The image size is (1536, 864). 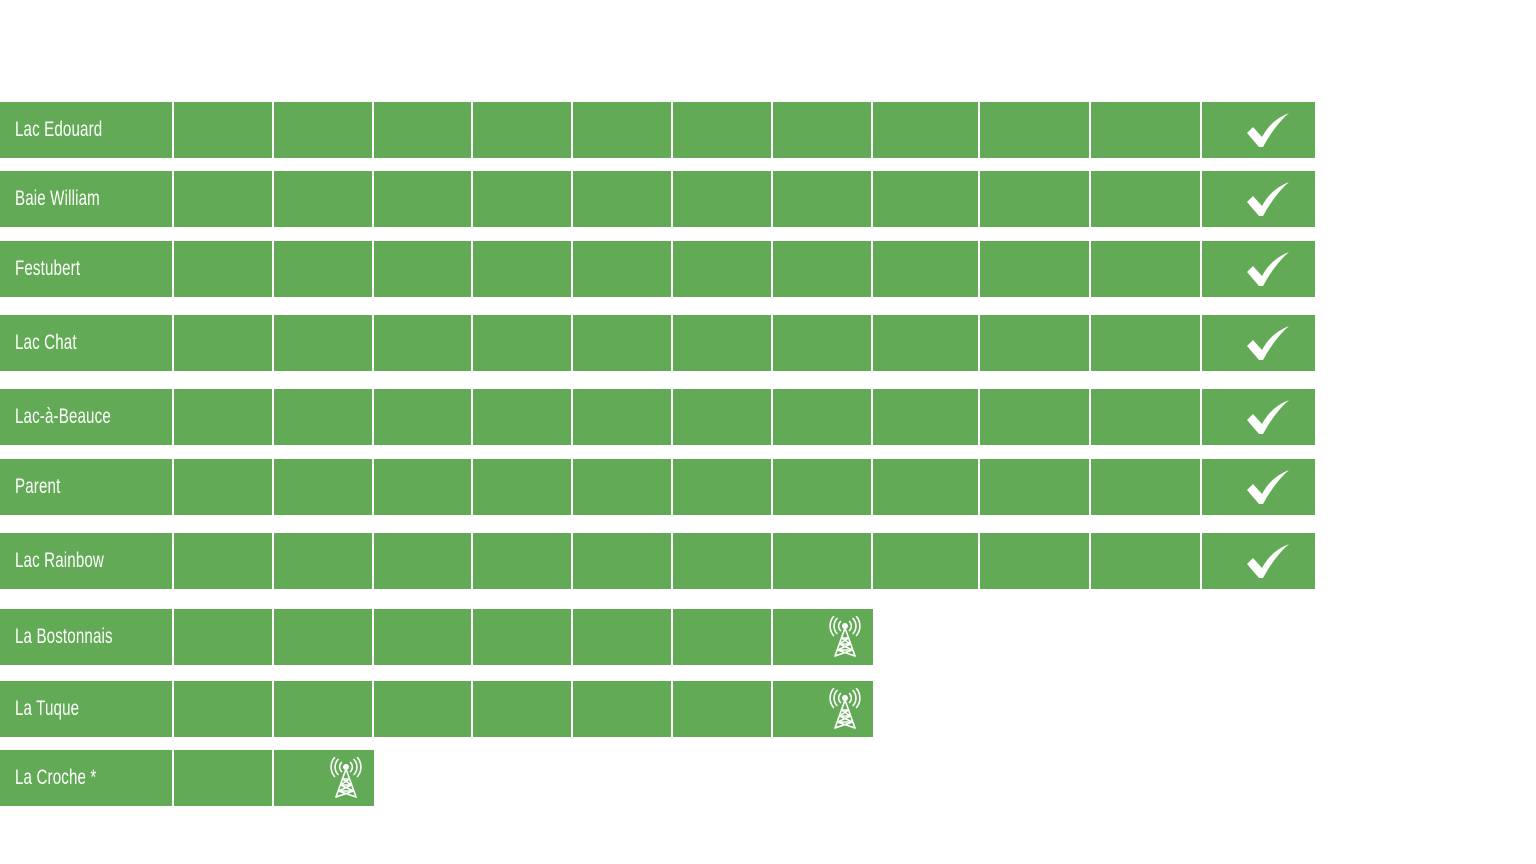 What do you see at coordinates (86, 709) in the screenshot?
I see `station-label-cell: La Tuque` at bounding box center [86, 709].